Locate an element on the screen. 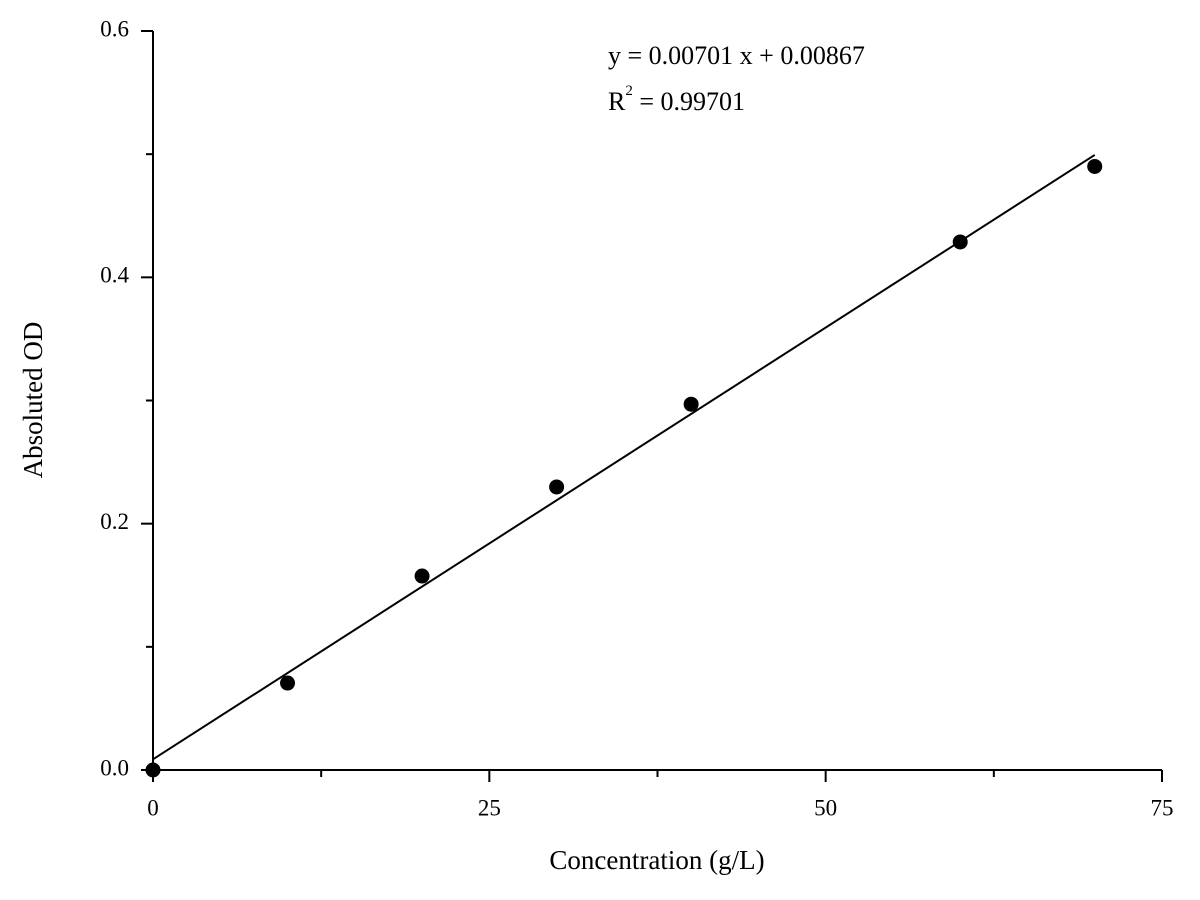 This screenshot has height=900, width=1200. x-axis-title: Concentration (g/L) is located at coordinates (656, 860).